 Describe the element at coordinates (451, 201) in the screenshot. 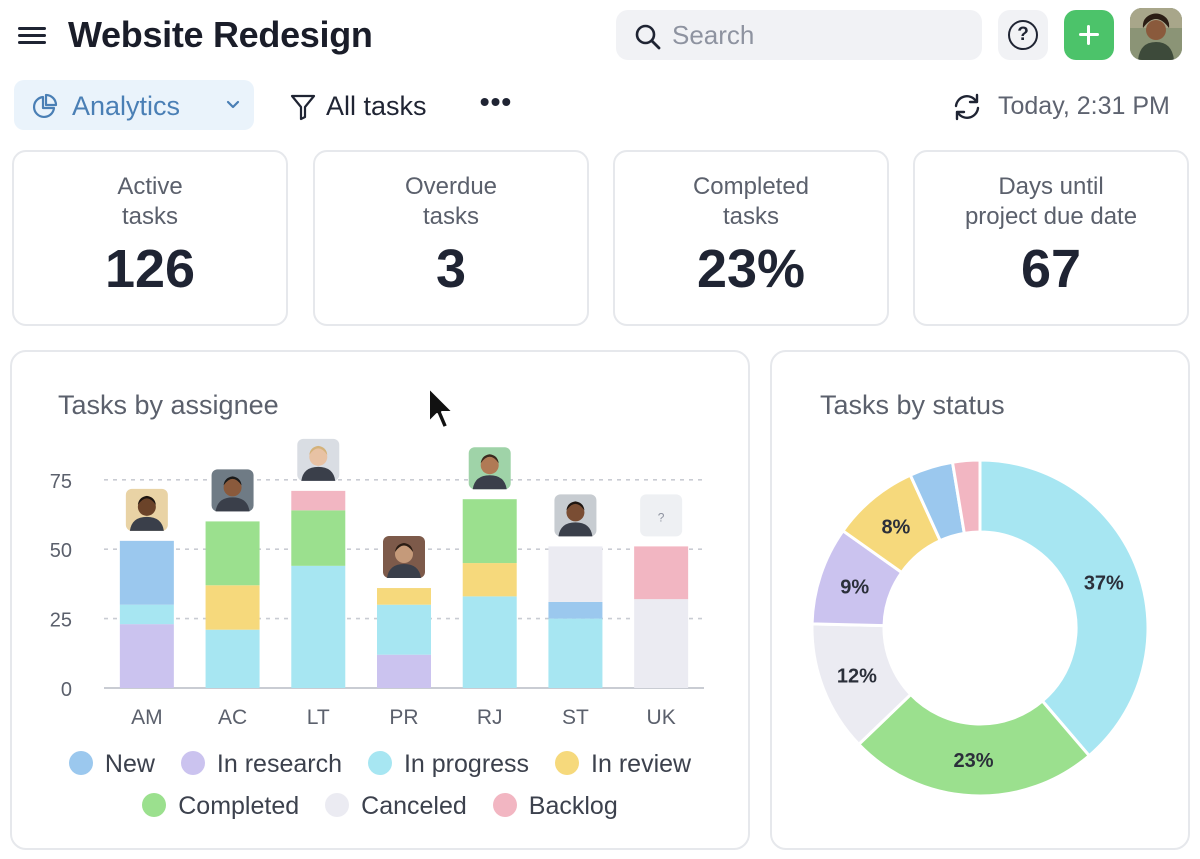

I see `stat-label: Overdue tasks` at that location.